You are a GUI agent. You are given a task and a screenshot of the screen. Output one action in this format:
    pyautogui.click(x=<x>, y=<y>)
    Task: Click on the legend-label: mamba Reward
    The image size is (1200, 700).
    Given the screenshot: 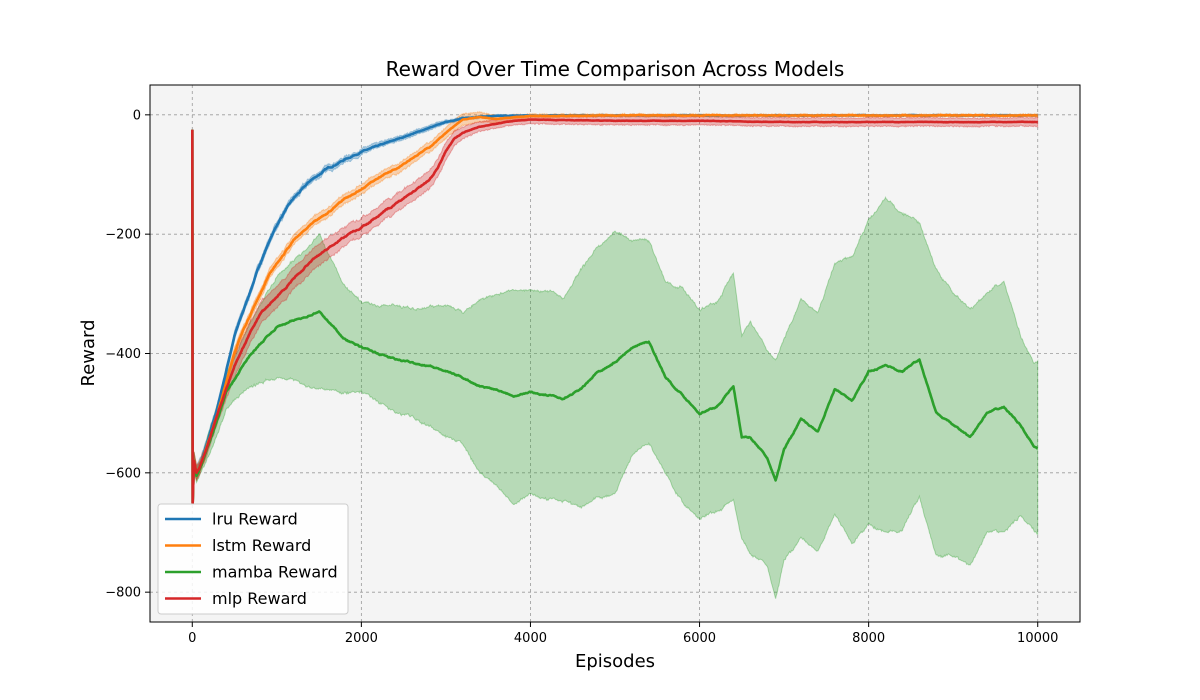 What is the action you would take?
    pyautogui.click(x=275, y=572)
    